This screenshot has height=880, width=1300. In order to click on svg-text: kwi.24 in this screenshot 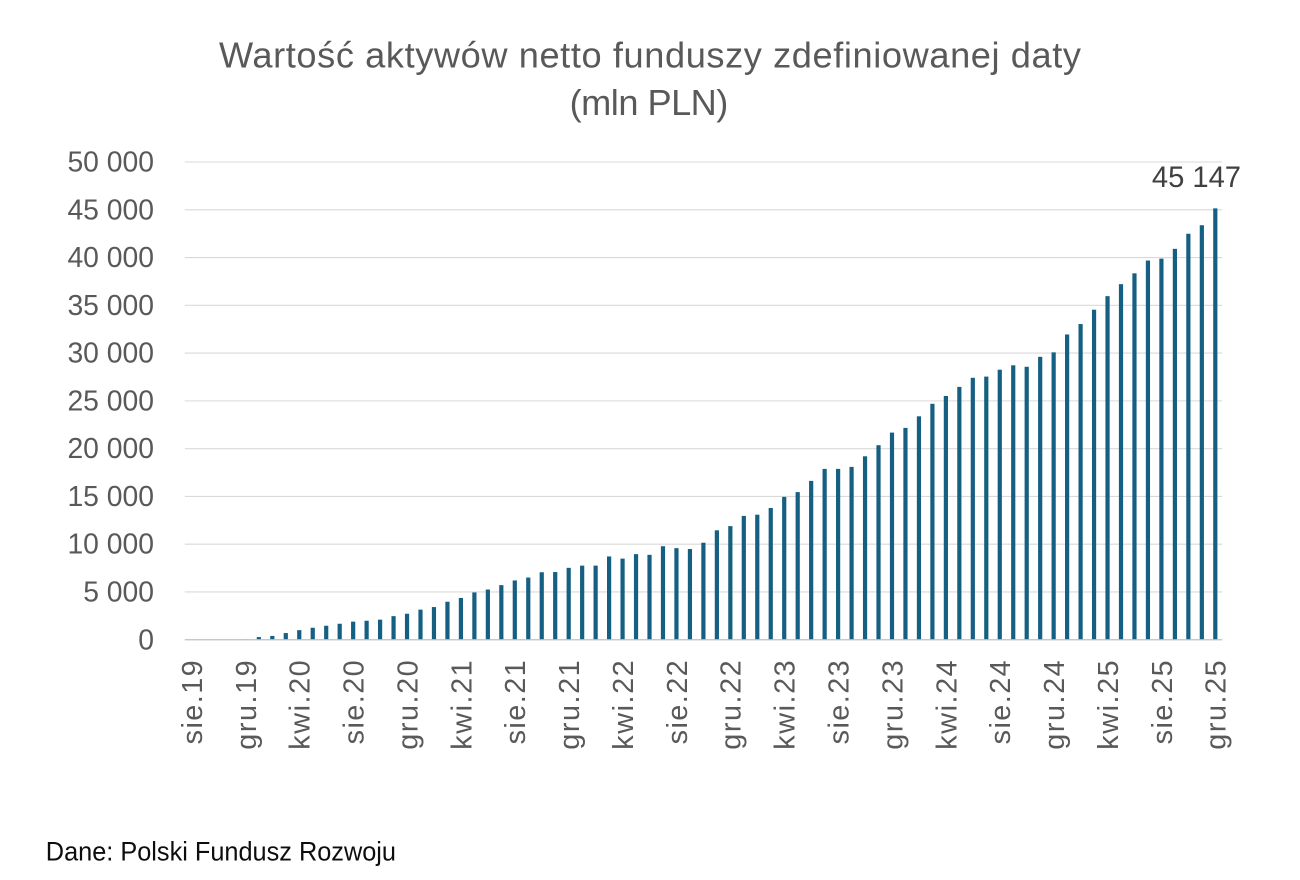, I will do `click(947, 704)`.